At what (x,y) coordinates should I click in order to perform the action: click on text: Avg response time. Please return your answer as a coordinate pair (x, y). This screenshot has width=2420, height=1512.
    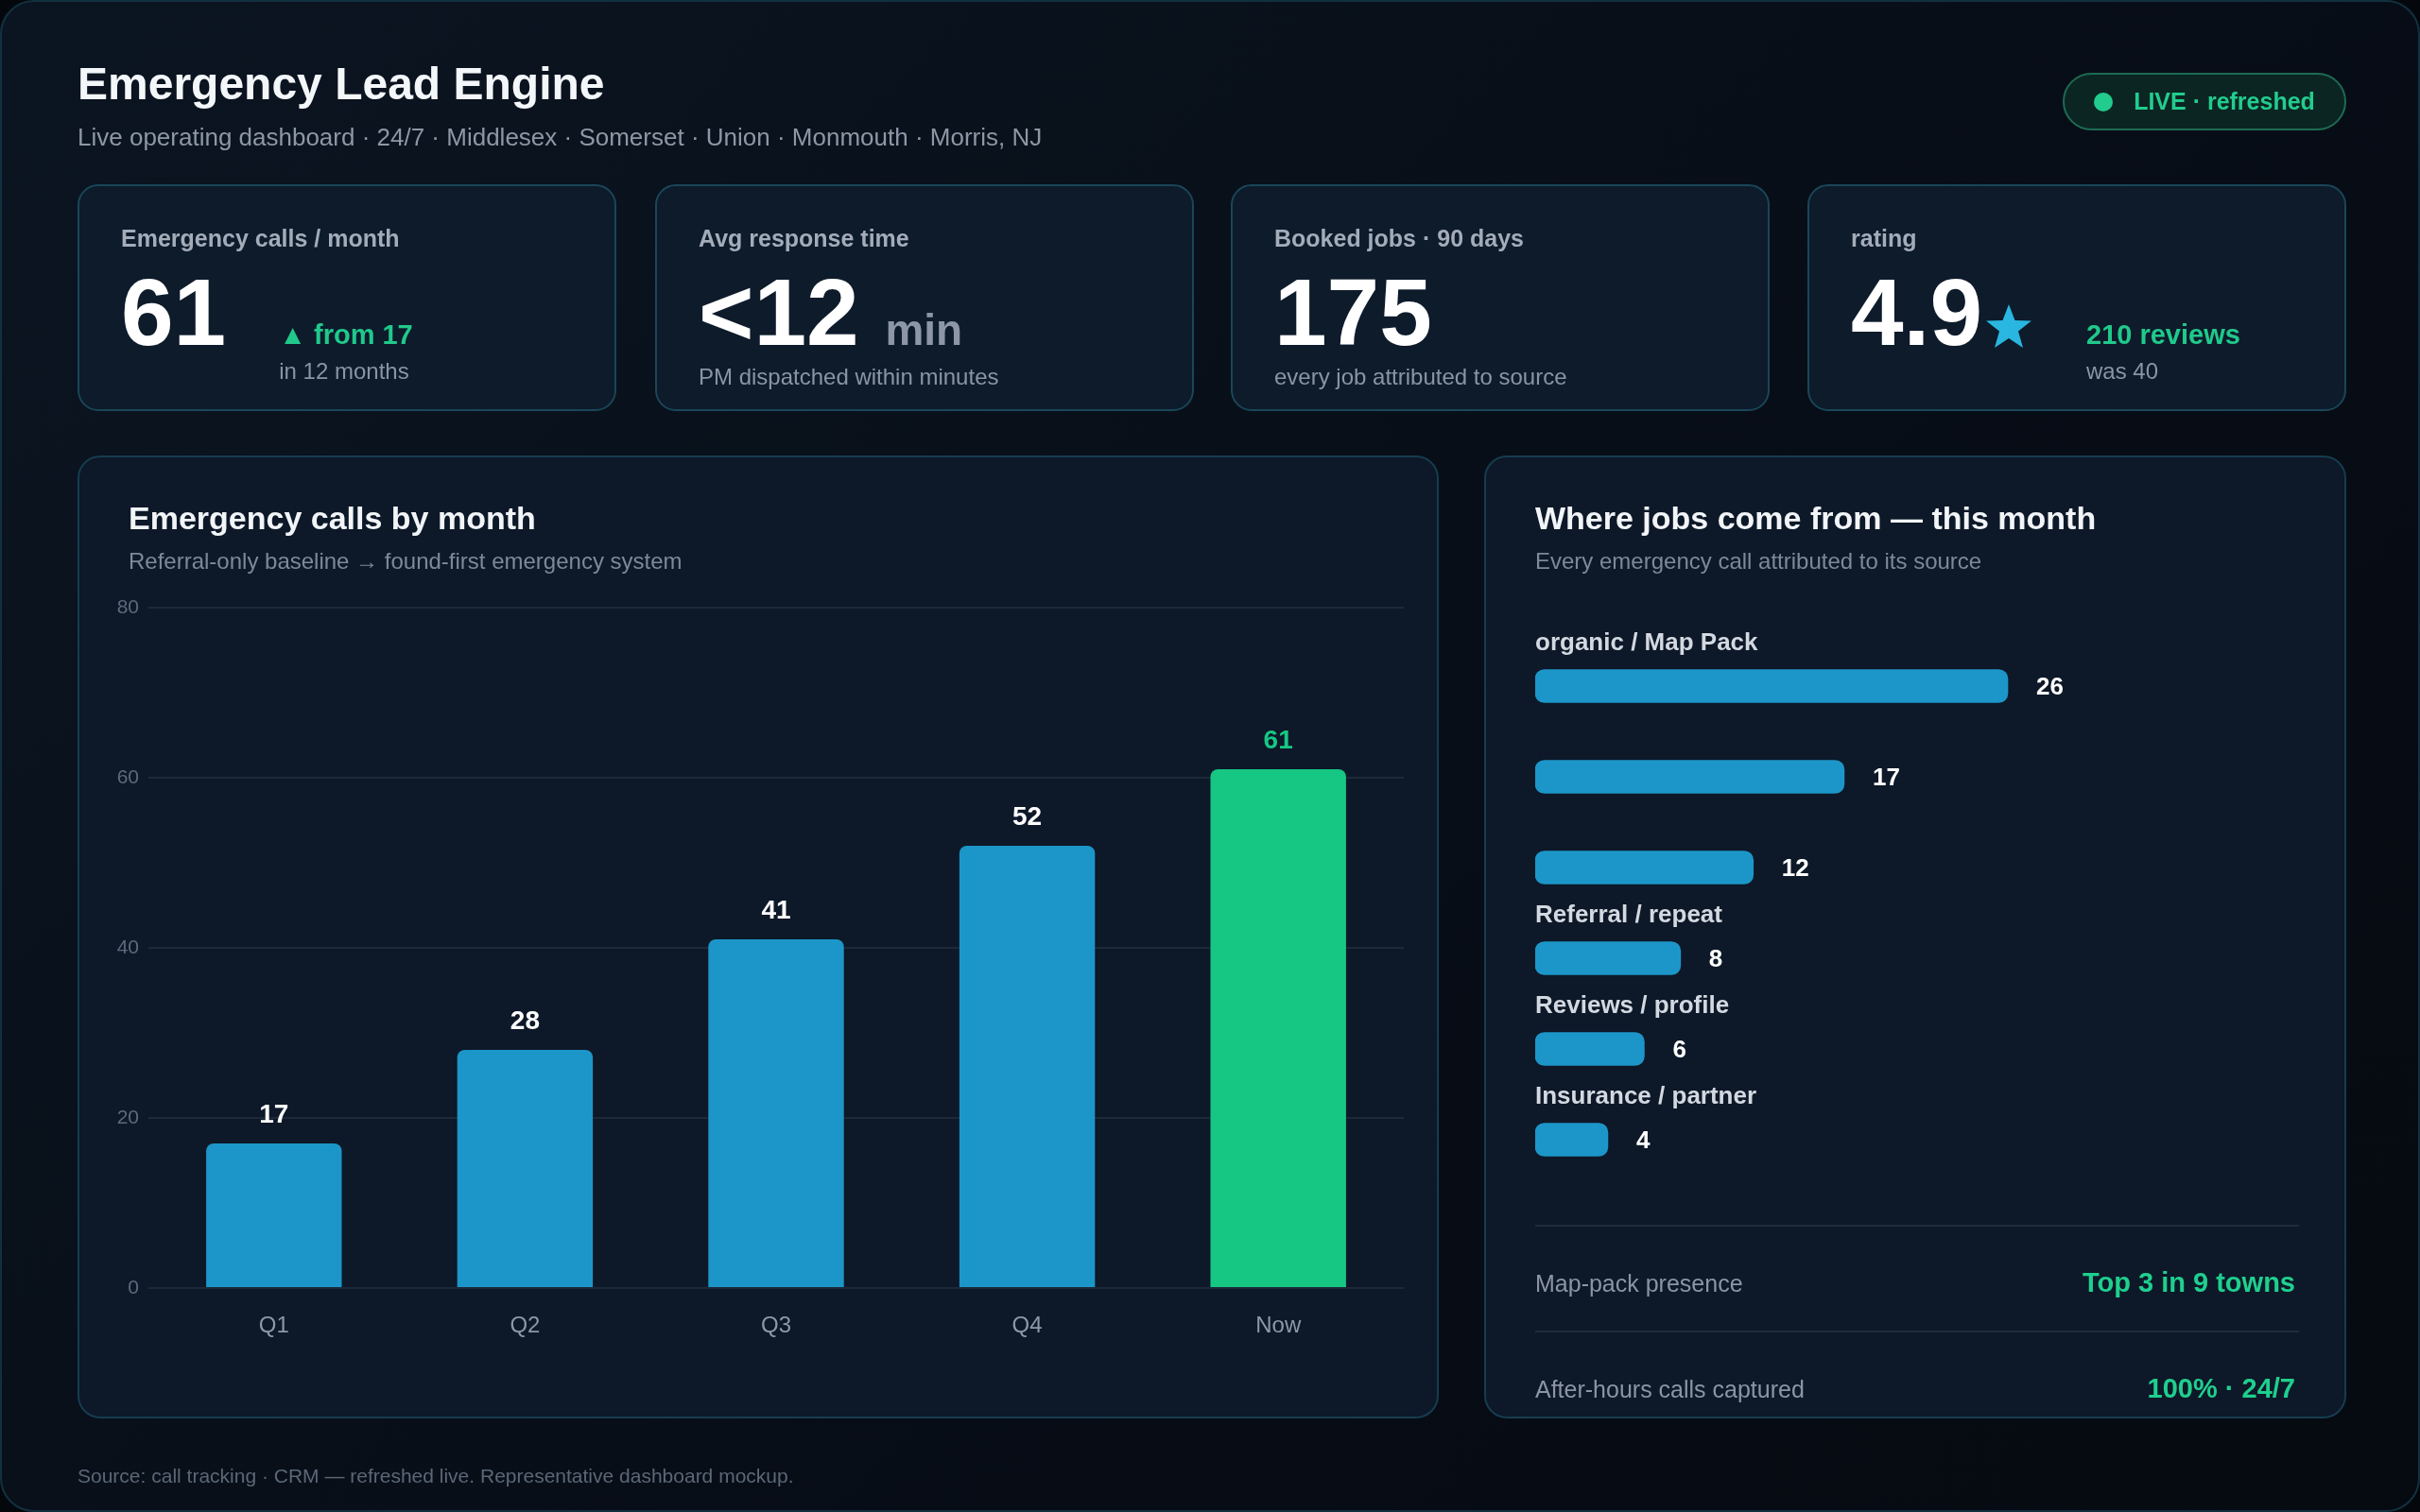
    Looking at the image, I should click on (804, 238).